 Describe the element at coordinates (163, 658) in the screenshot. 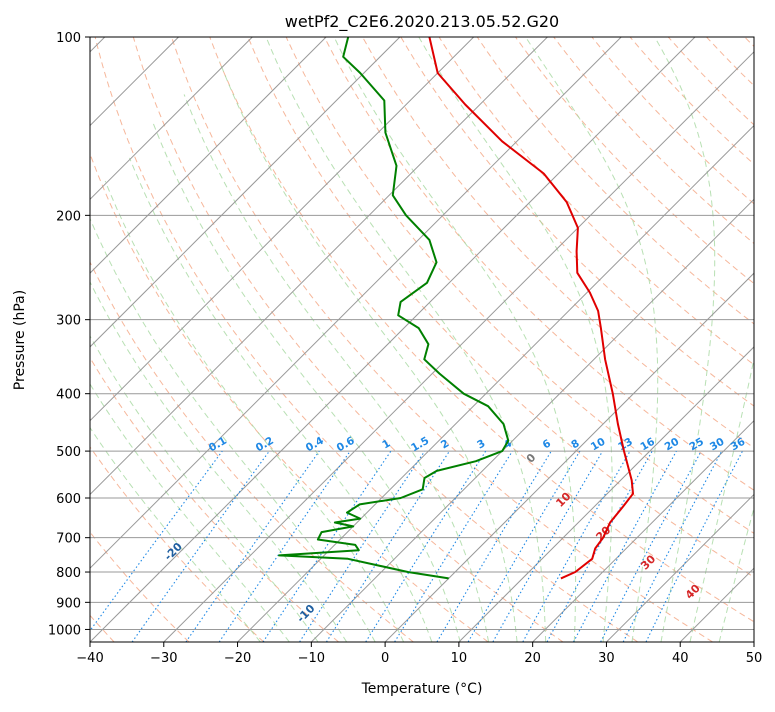

I see `x-tick-label: −30` at that location.